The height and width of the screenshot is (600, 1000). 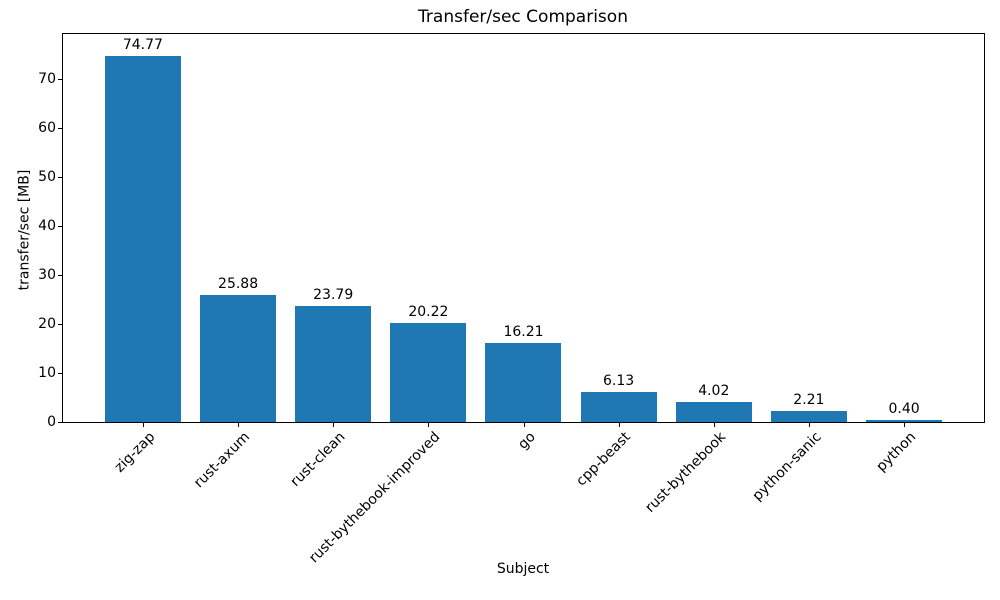 What do you see at coordinates (318, 459) in the screenshot?
I see `x-tick-label: rust-clean` at bounding box center [318, 459].